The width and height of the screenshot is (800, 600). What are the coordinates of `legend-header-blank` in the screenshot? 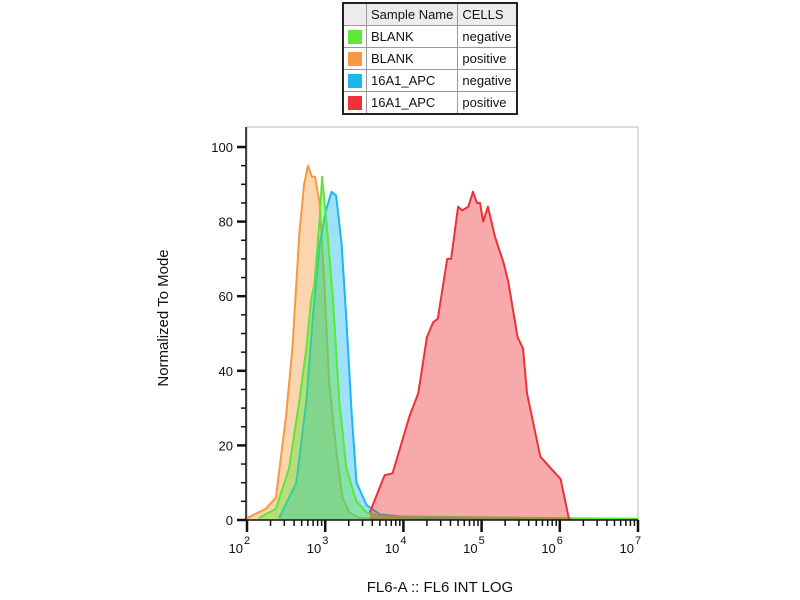 It's located at (354, 14).